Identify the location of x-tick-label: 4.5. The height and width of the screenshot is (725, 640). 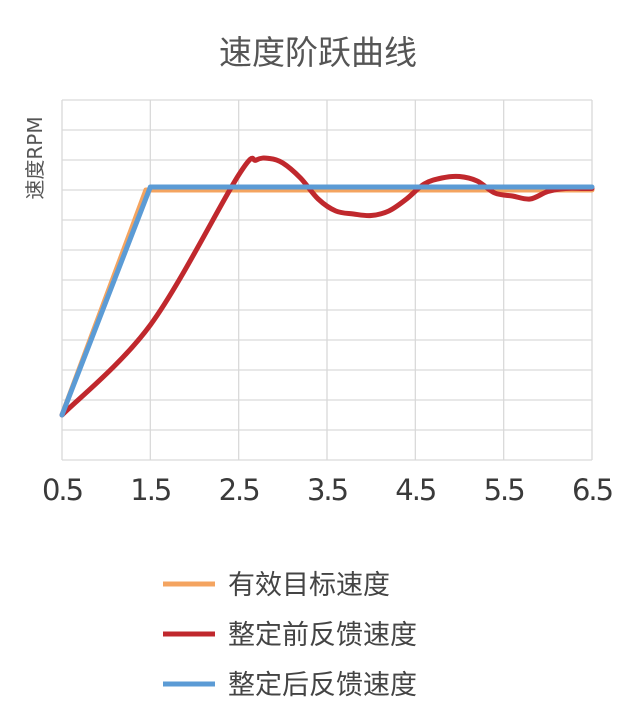
(415, 490).